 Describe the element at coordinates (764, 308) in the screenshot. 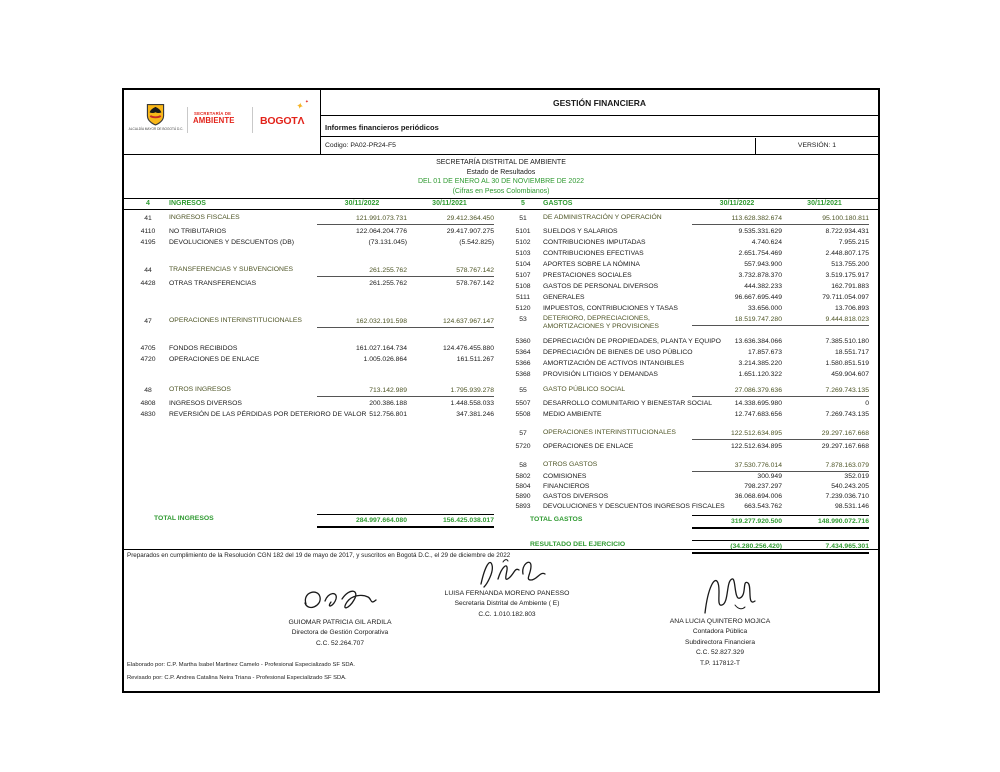

I see `row-value-2022: 33.656.000` at that location.